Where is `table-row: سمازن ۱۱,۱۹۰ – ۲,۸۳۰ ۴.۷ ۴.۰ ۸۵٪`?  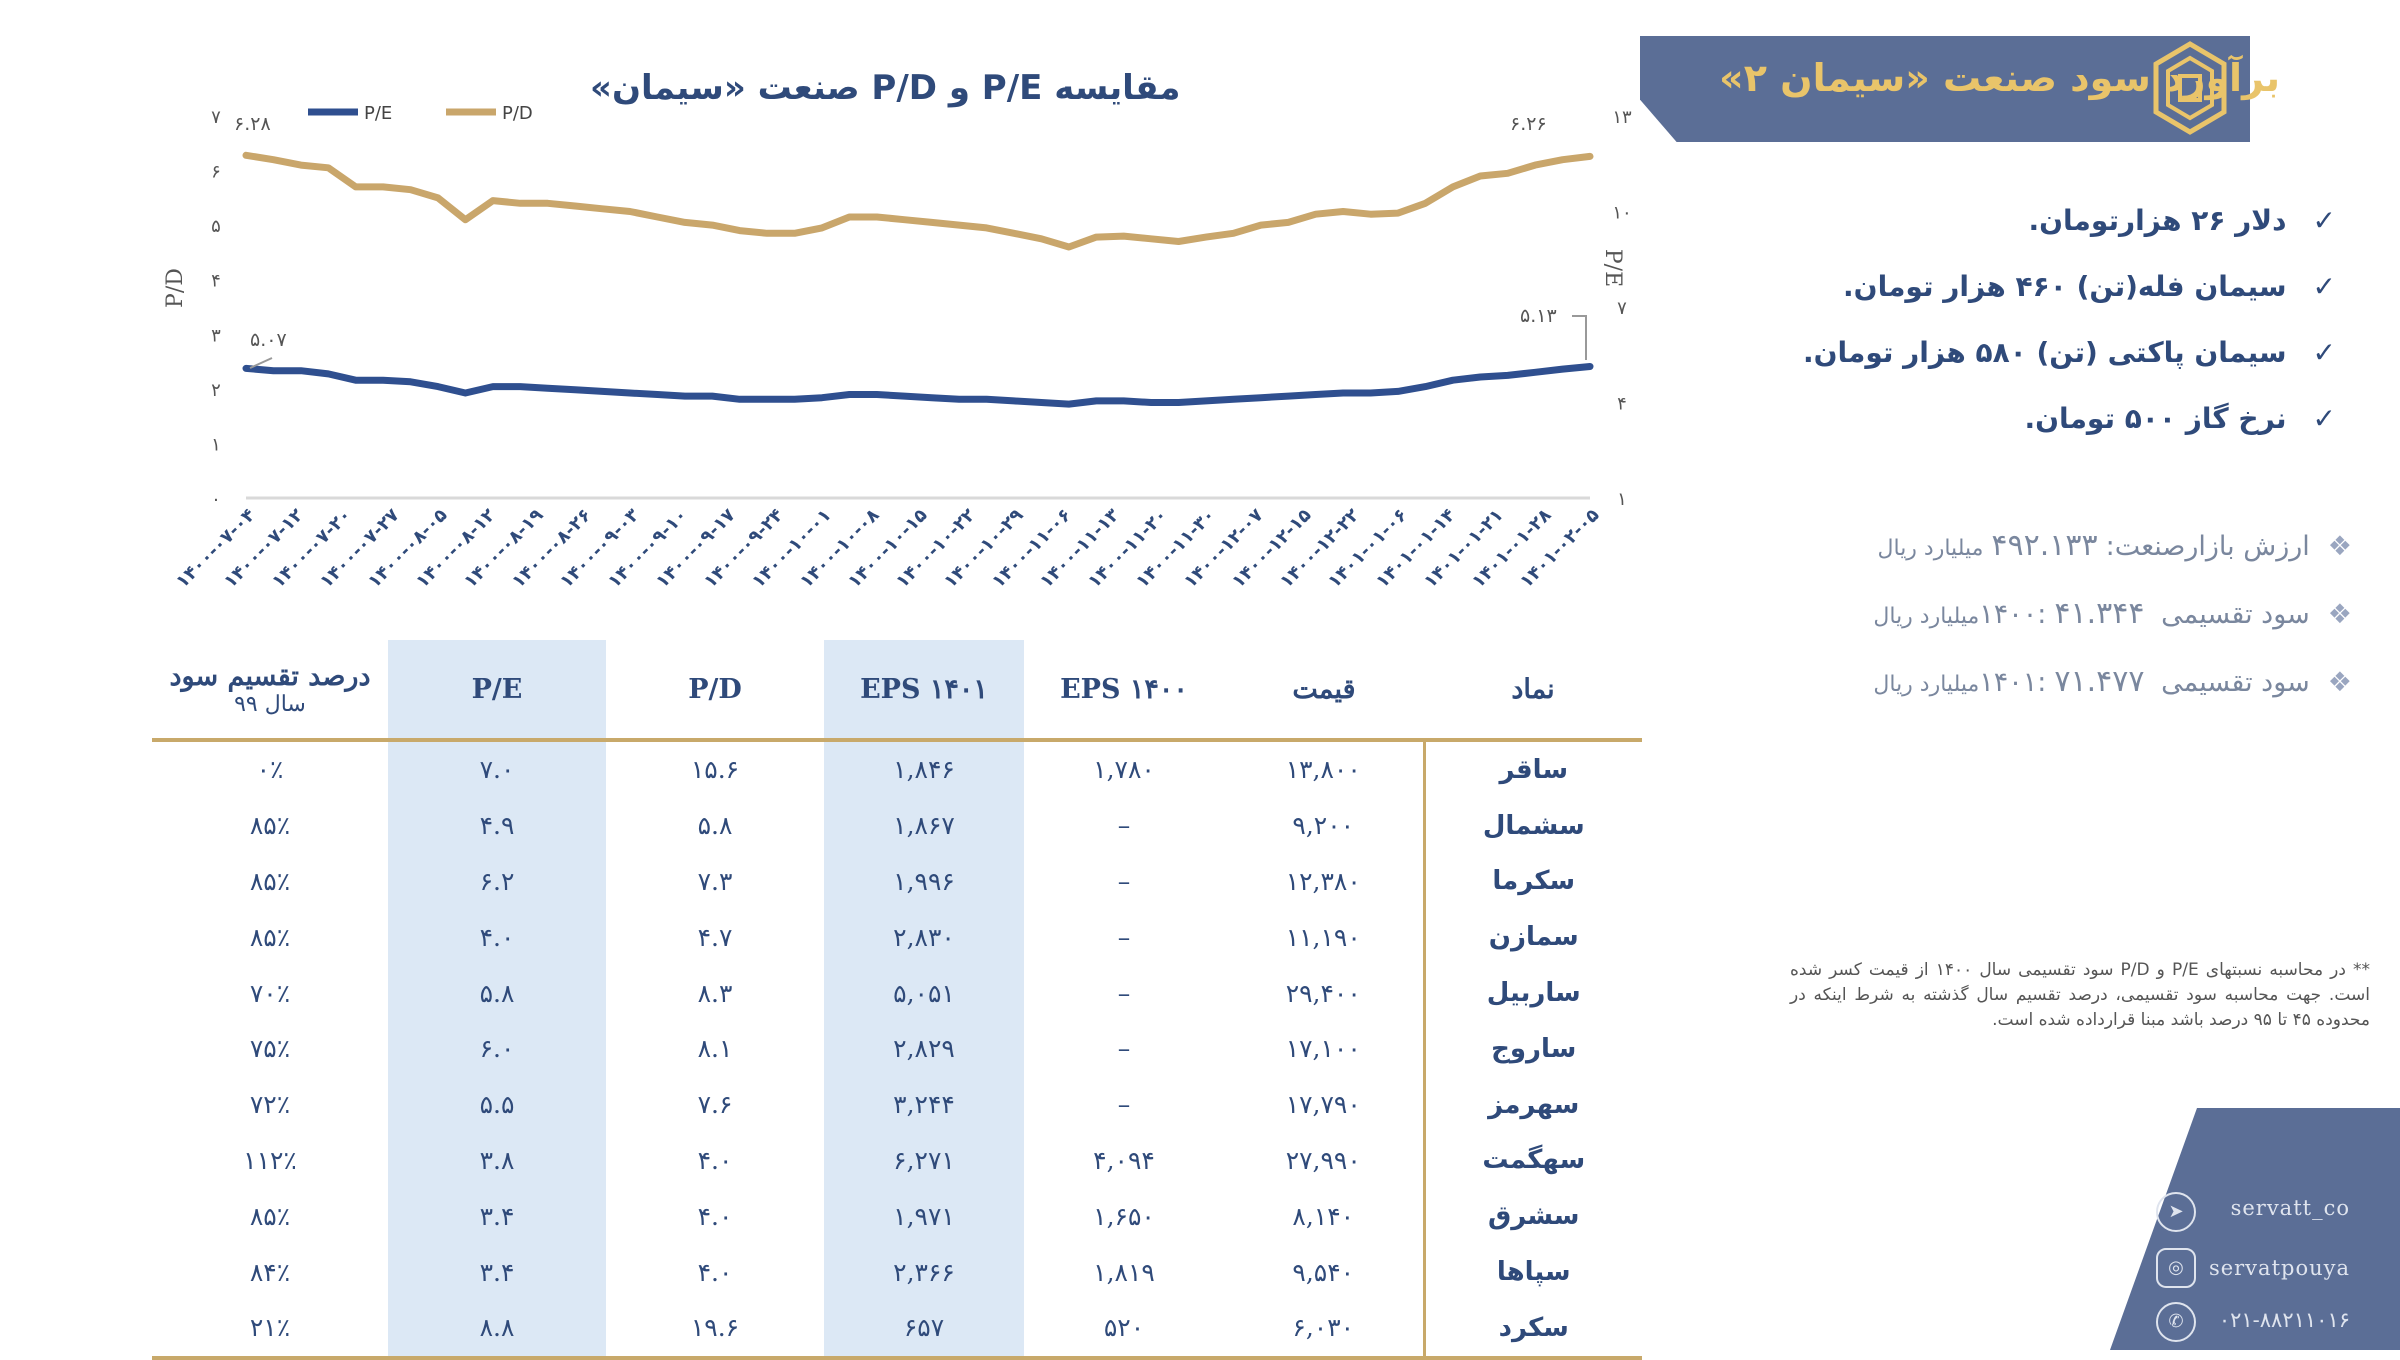 table-row: سمازن ۱۱,۱۹۰ – ۲,۸۳۰ ۴.۷ ۴.۰ ۸۵٪ is located at coordinates (897, 937).